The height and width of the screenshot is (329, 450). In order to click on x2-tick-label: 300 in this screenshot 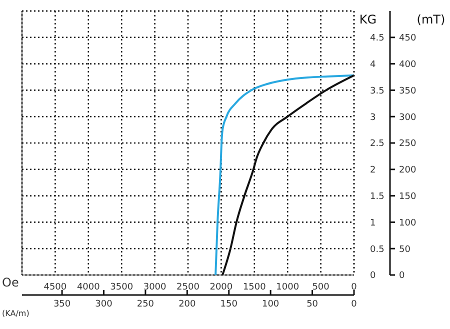, I will do `click(104, 304)`.